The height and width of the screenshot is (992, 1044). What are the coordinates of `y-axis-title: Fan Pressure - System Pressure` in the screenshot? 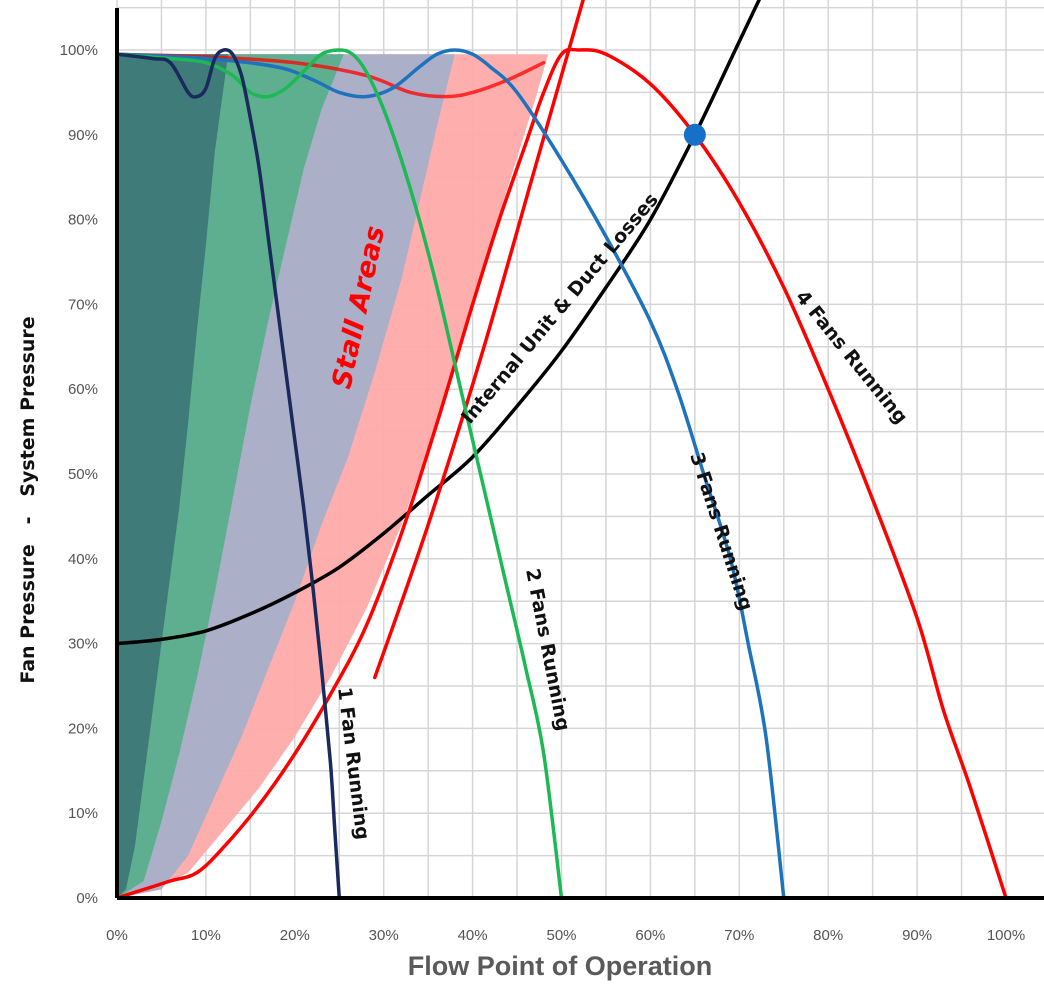 It's located at (28, 499).